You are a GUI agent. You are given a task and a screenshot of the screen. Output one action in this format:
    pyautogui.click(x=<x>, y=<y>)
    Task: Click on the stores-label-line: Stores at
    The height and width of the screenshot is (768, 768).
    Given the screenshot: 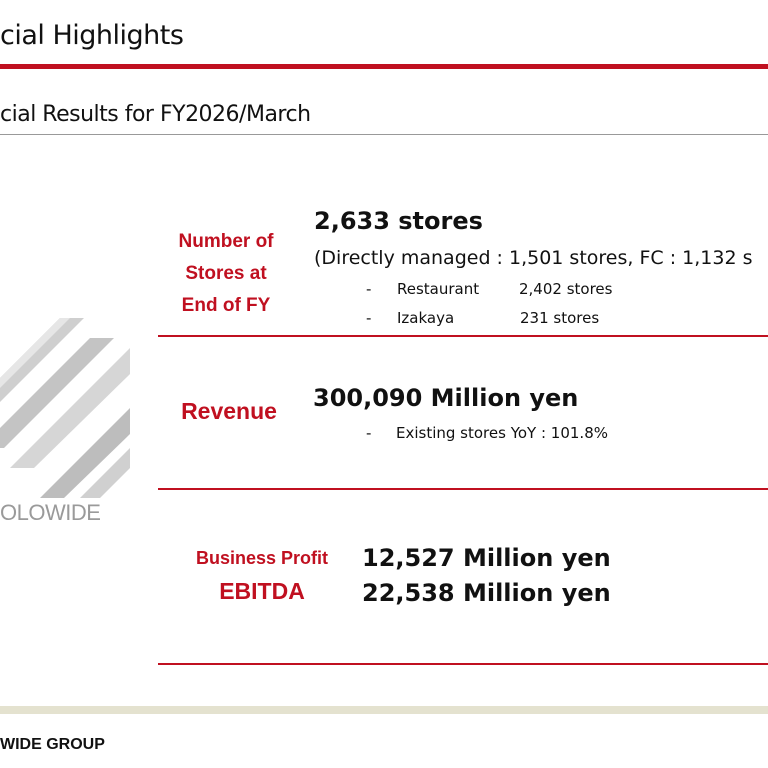 What is the action you would take?
    pyautogui.click(x=226, y=273)
    